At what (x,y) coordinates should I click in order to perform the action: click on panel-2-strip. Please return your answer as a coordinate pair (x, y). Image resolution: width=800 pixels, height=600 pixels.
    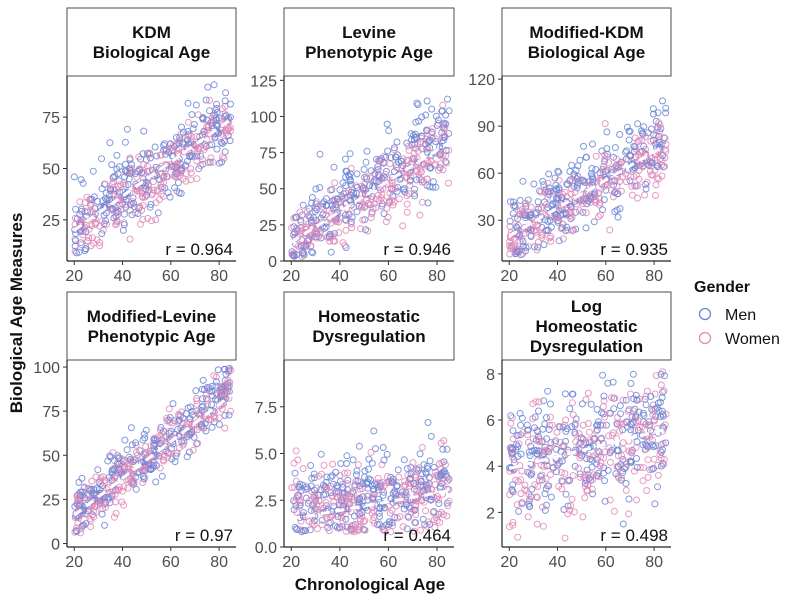
    Looking at the image, I should click on (369, 42).